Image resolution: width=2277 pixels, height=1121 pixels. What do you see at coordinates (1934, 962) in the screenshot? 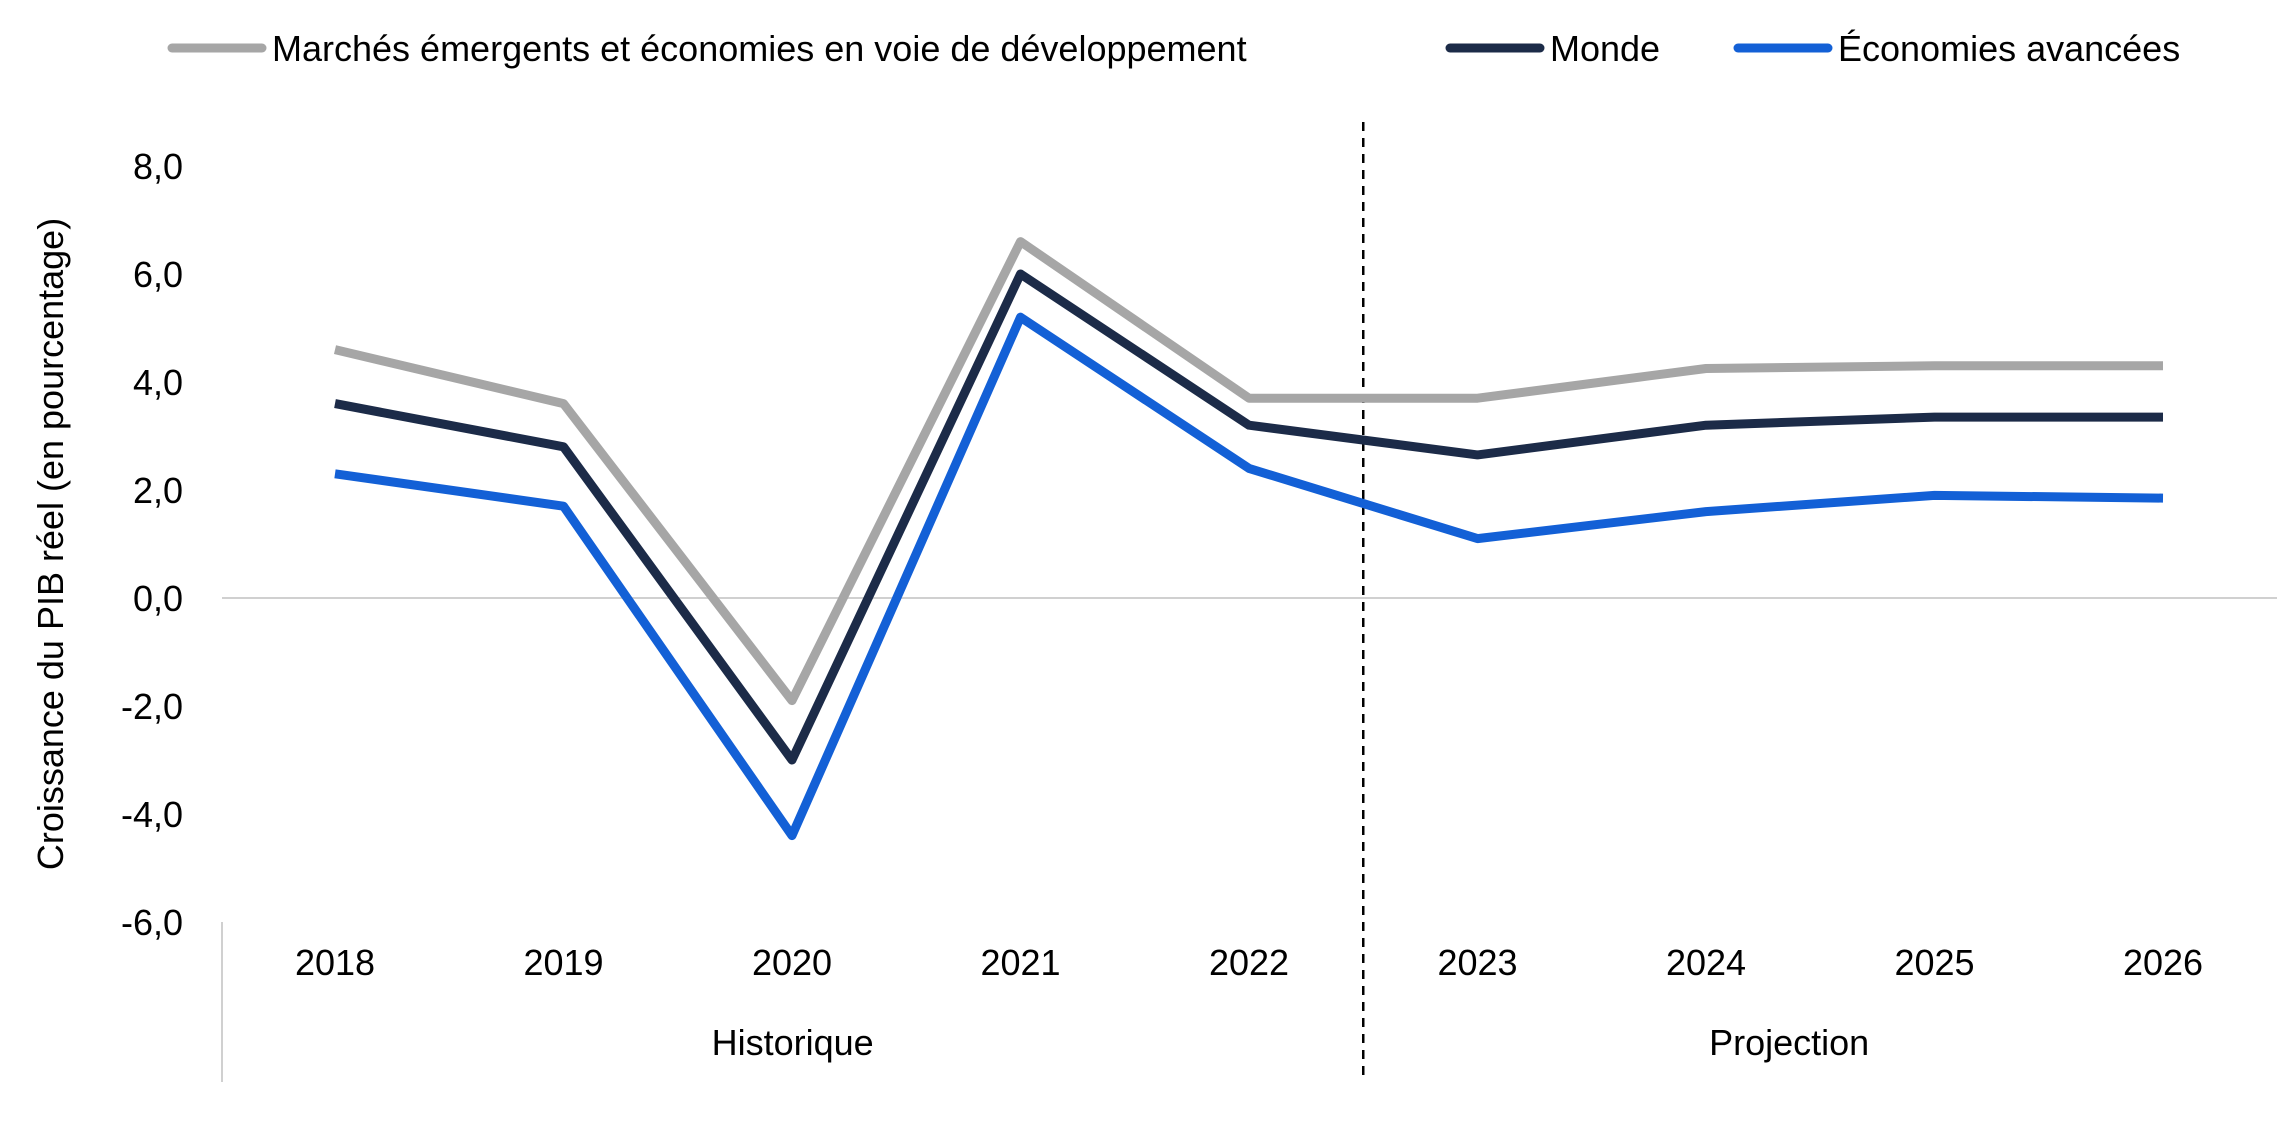
I see `x-tick-label: 2025` at bounding box center [1934, 962].